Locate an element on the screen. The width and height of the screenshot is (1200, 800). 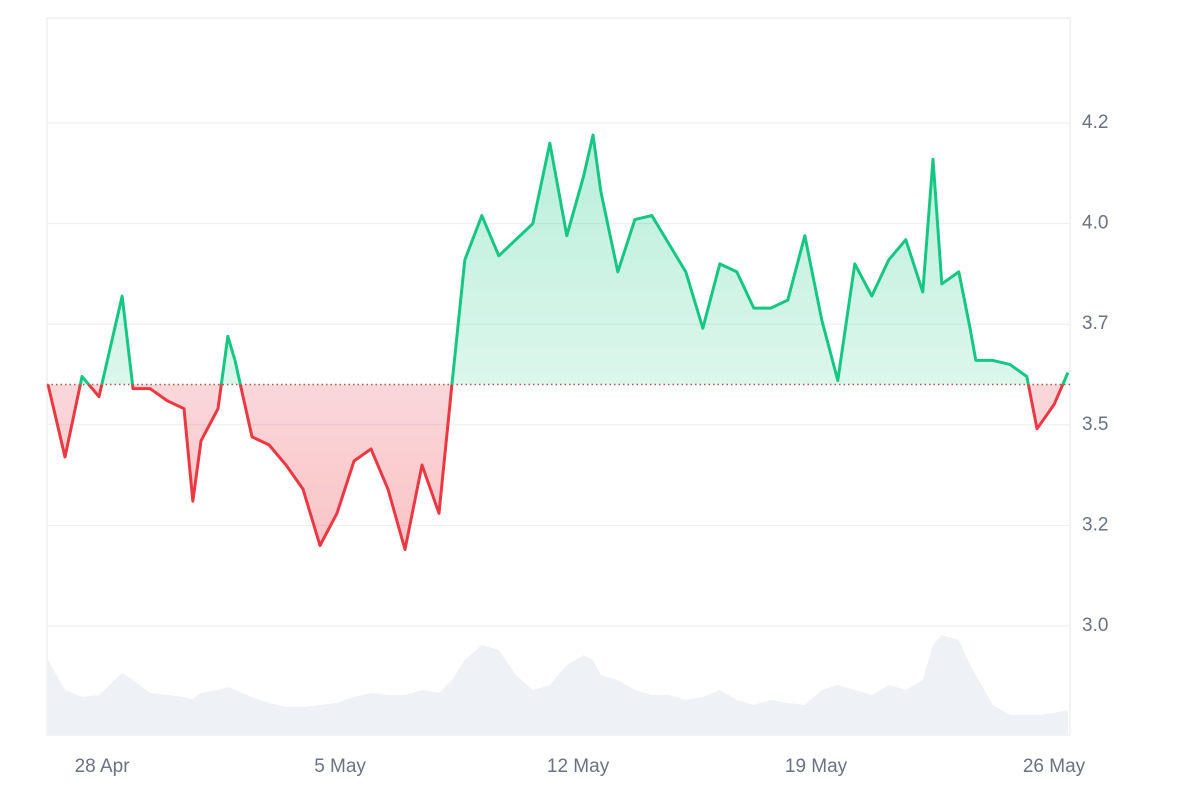
y-tick-label: 3.2 is located at coordinates (1095, 524).